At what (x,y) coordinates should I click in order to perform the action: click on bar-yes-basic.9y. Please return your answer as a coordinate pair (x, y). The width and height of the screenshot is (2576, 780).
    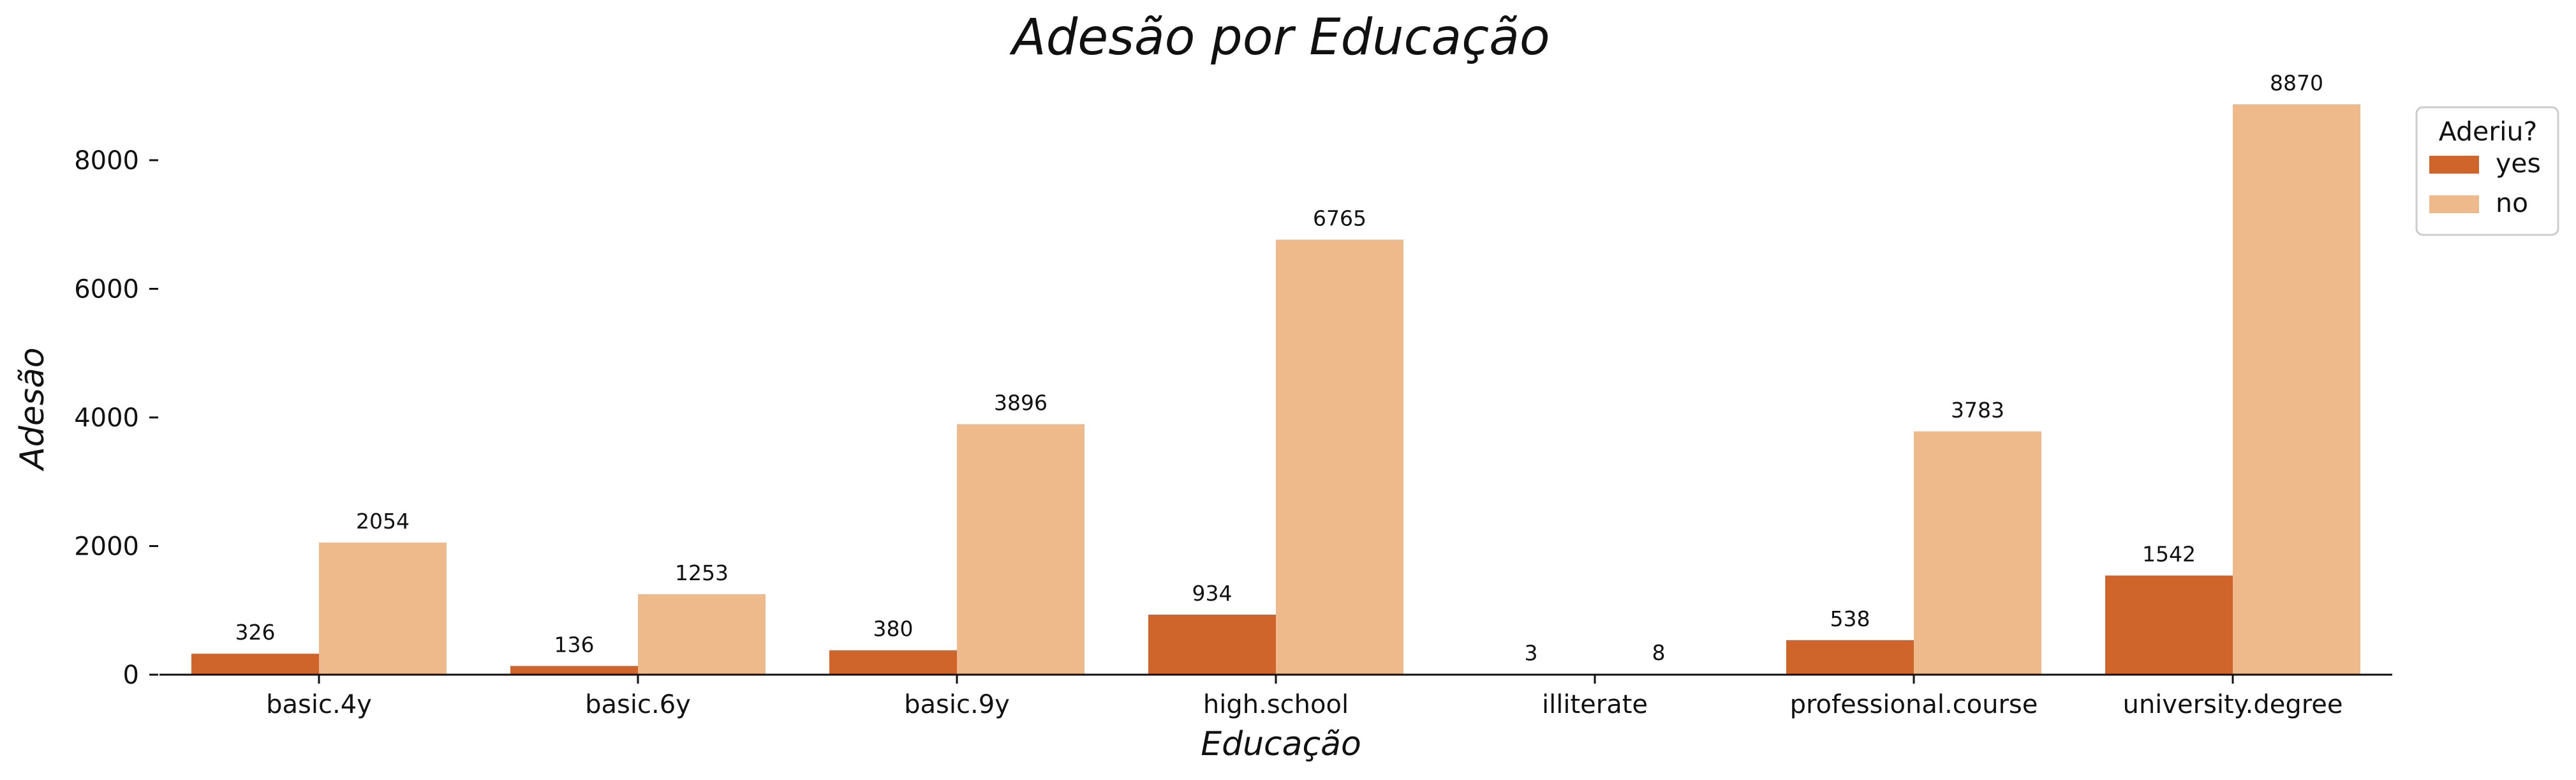
    Looking at the image, I should click on (893, 663).